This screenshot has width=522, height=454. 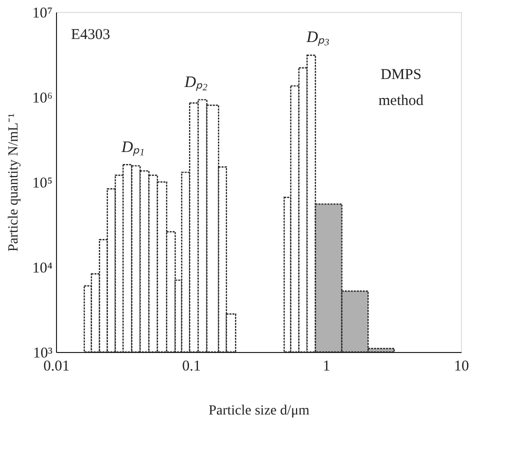 I want to click on annotation: Dₚ₁, so click(x=132, y=147).